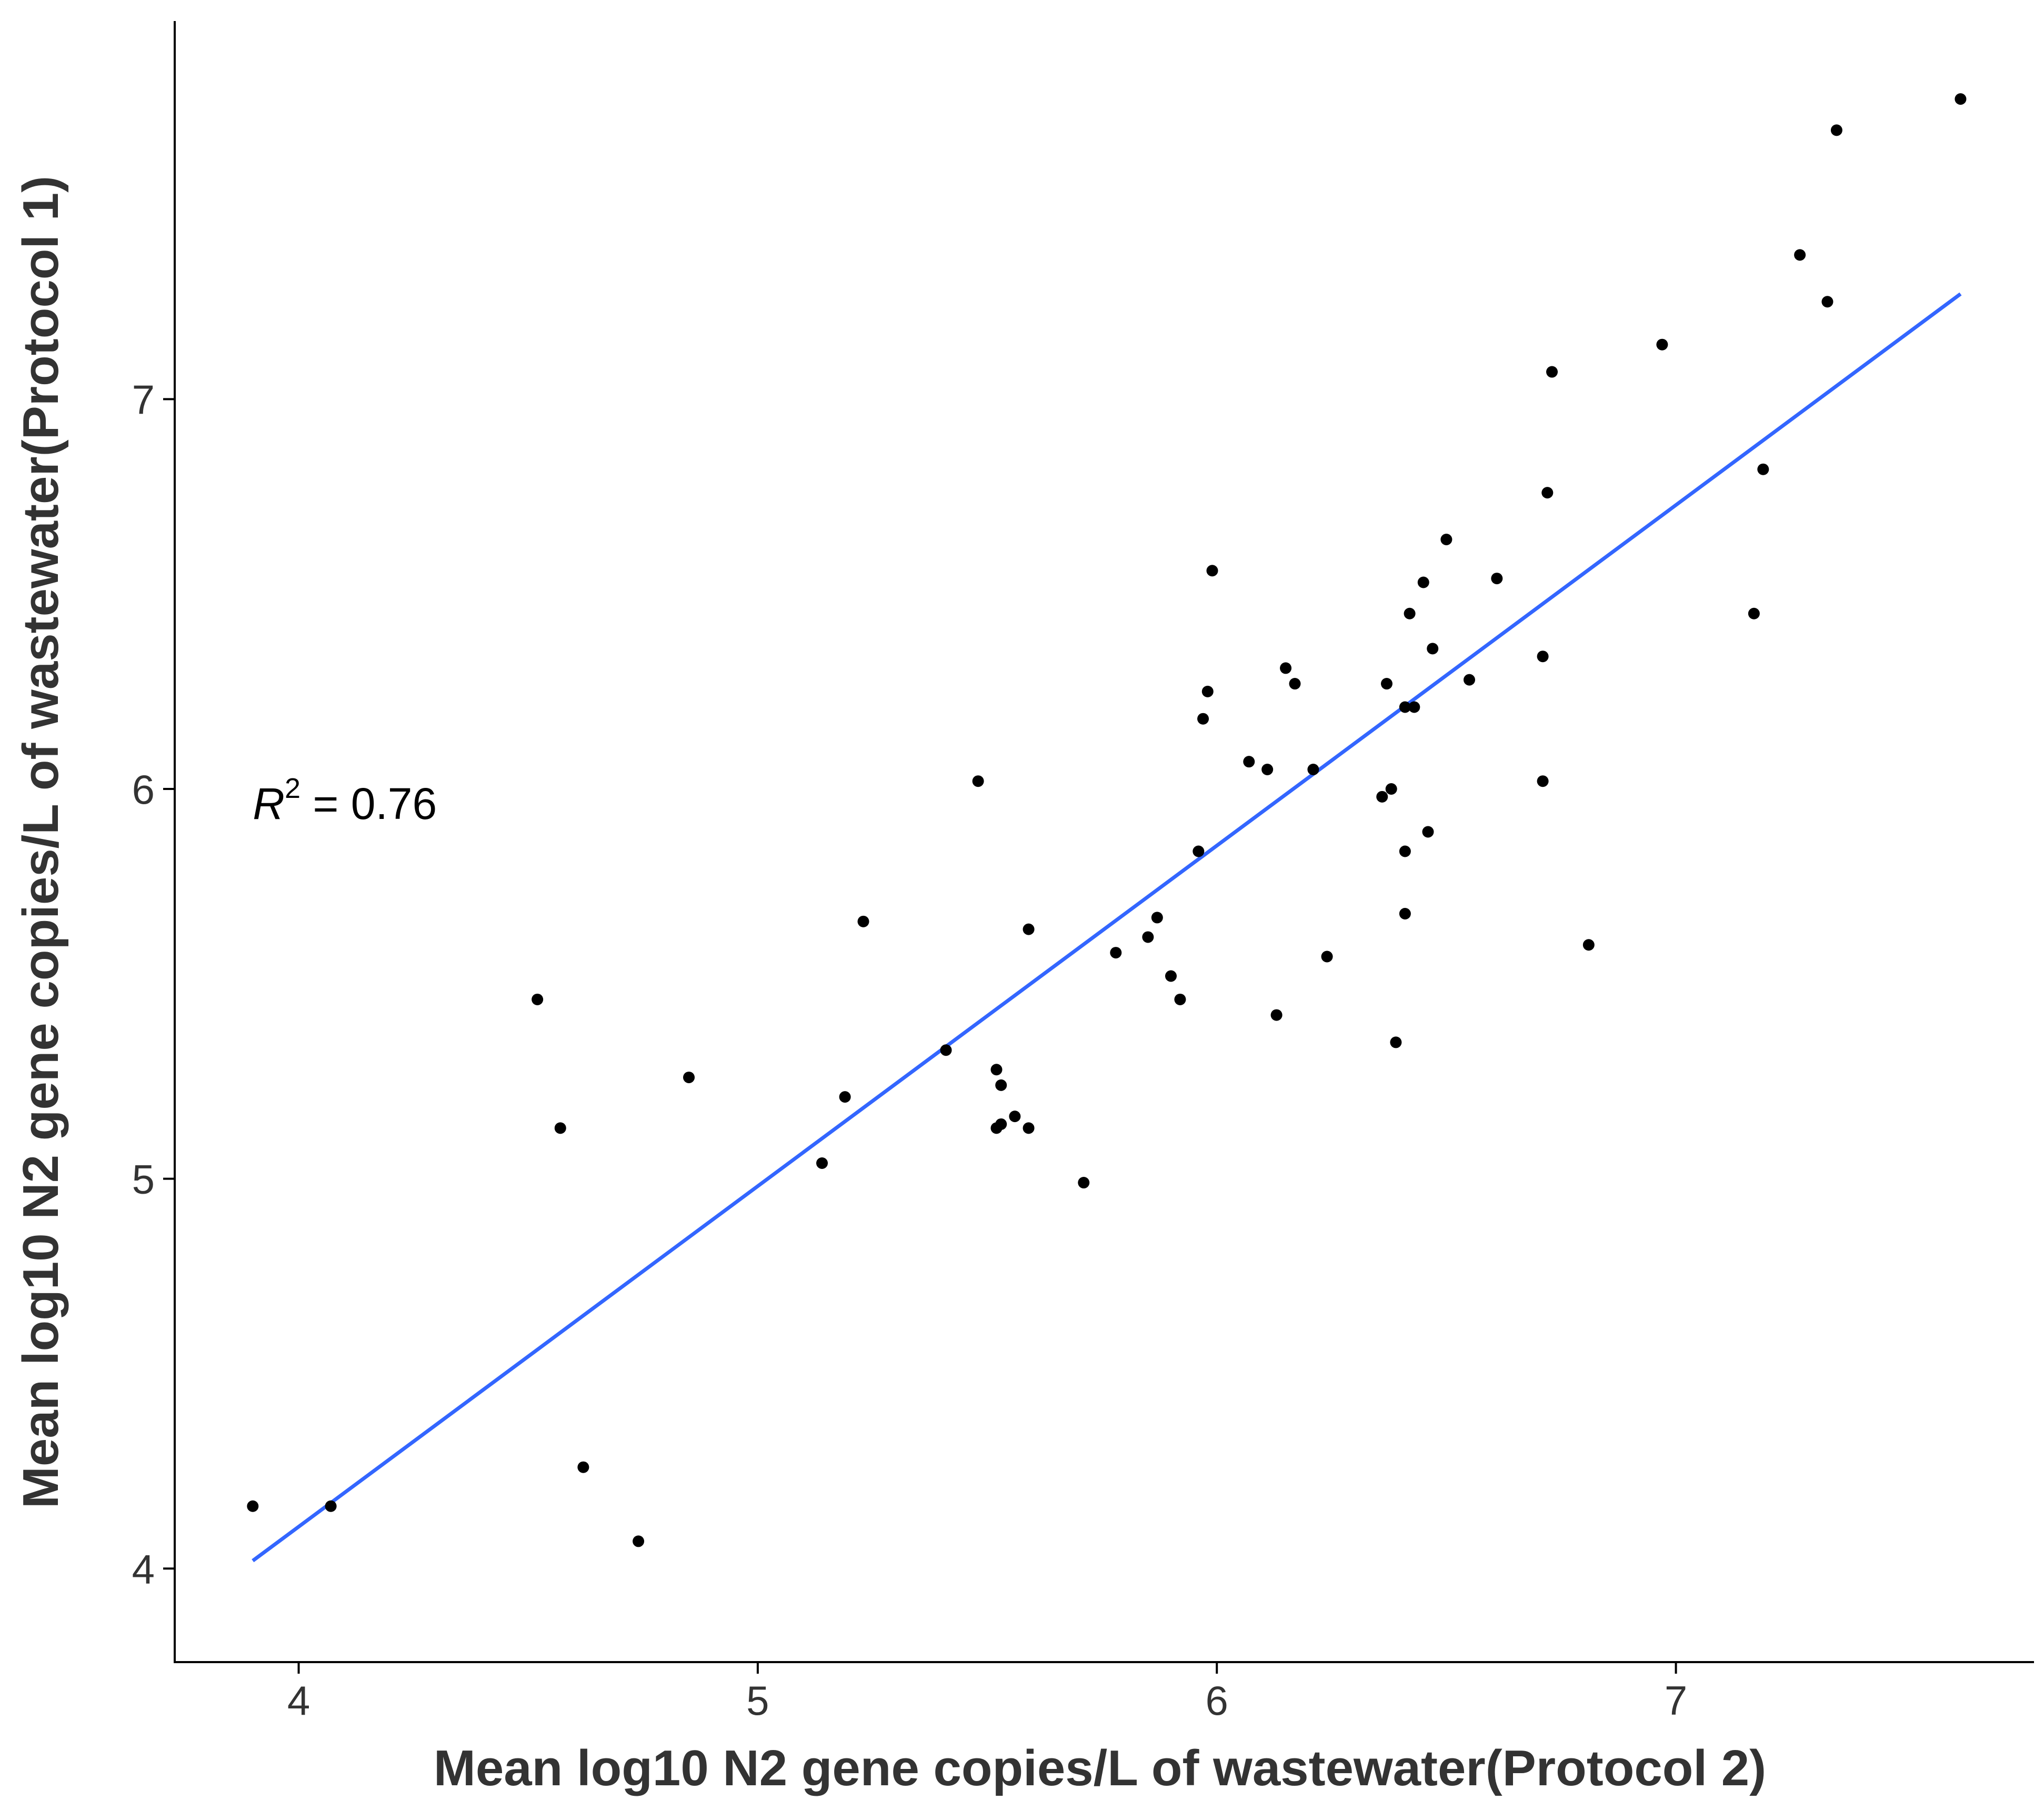 This screenshot has height=1810, width=2044. What do you see at coordinates (143, 1569) in the screenshot?
I see `y-tick-label: 4` at bounding box center [143, 1569].